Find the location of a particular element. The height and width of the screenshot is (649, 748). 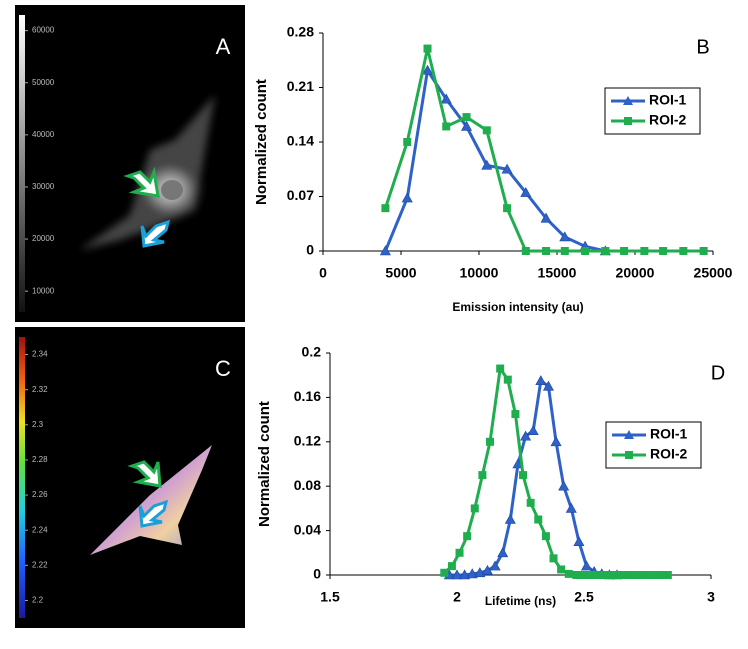

y-tick-label: 0.04 is located at coordinates (307, 529).